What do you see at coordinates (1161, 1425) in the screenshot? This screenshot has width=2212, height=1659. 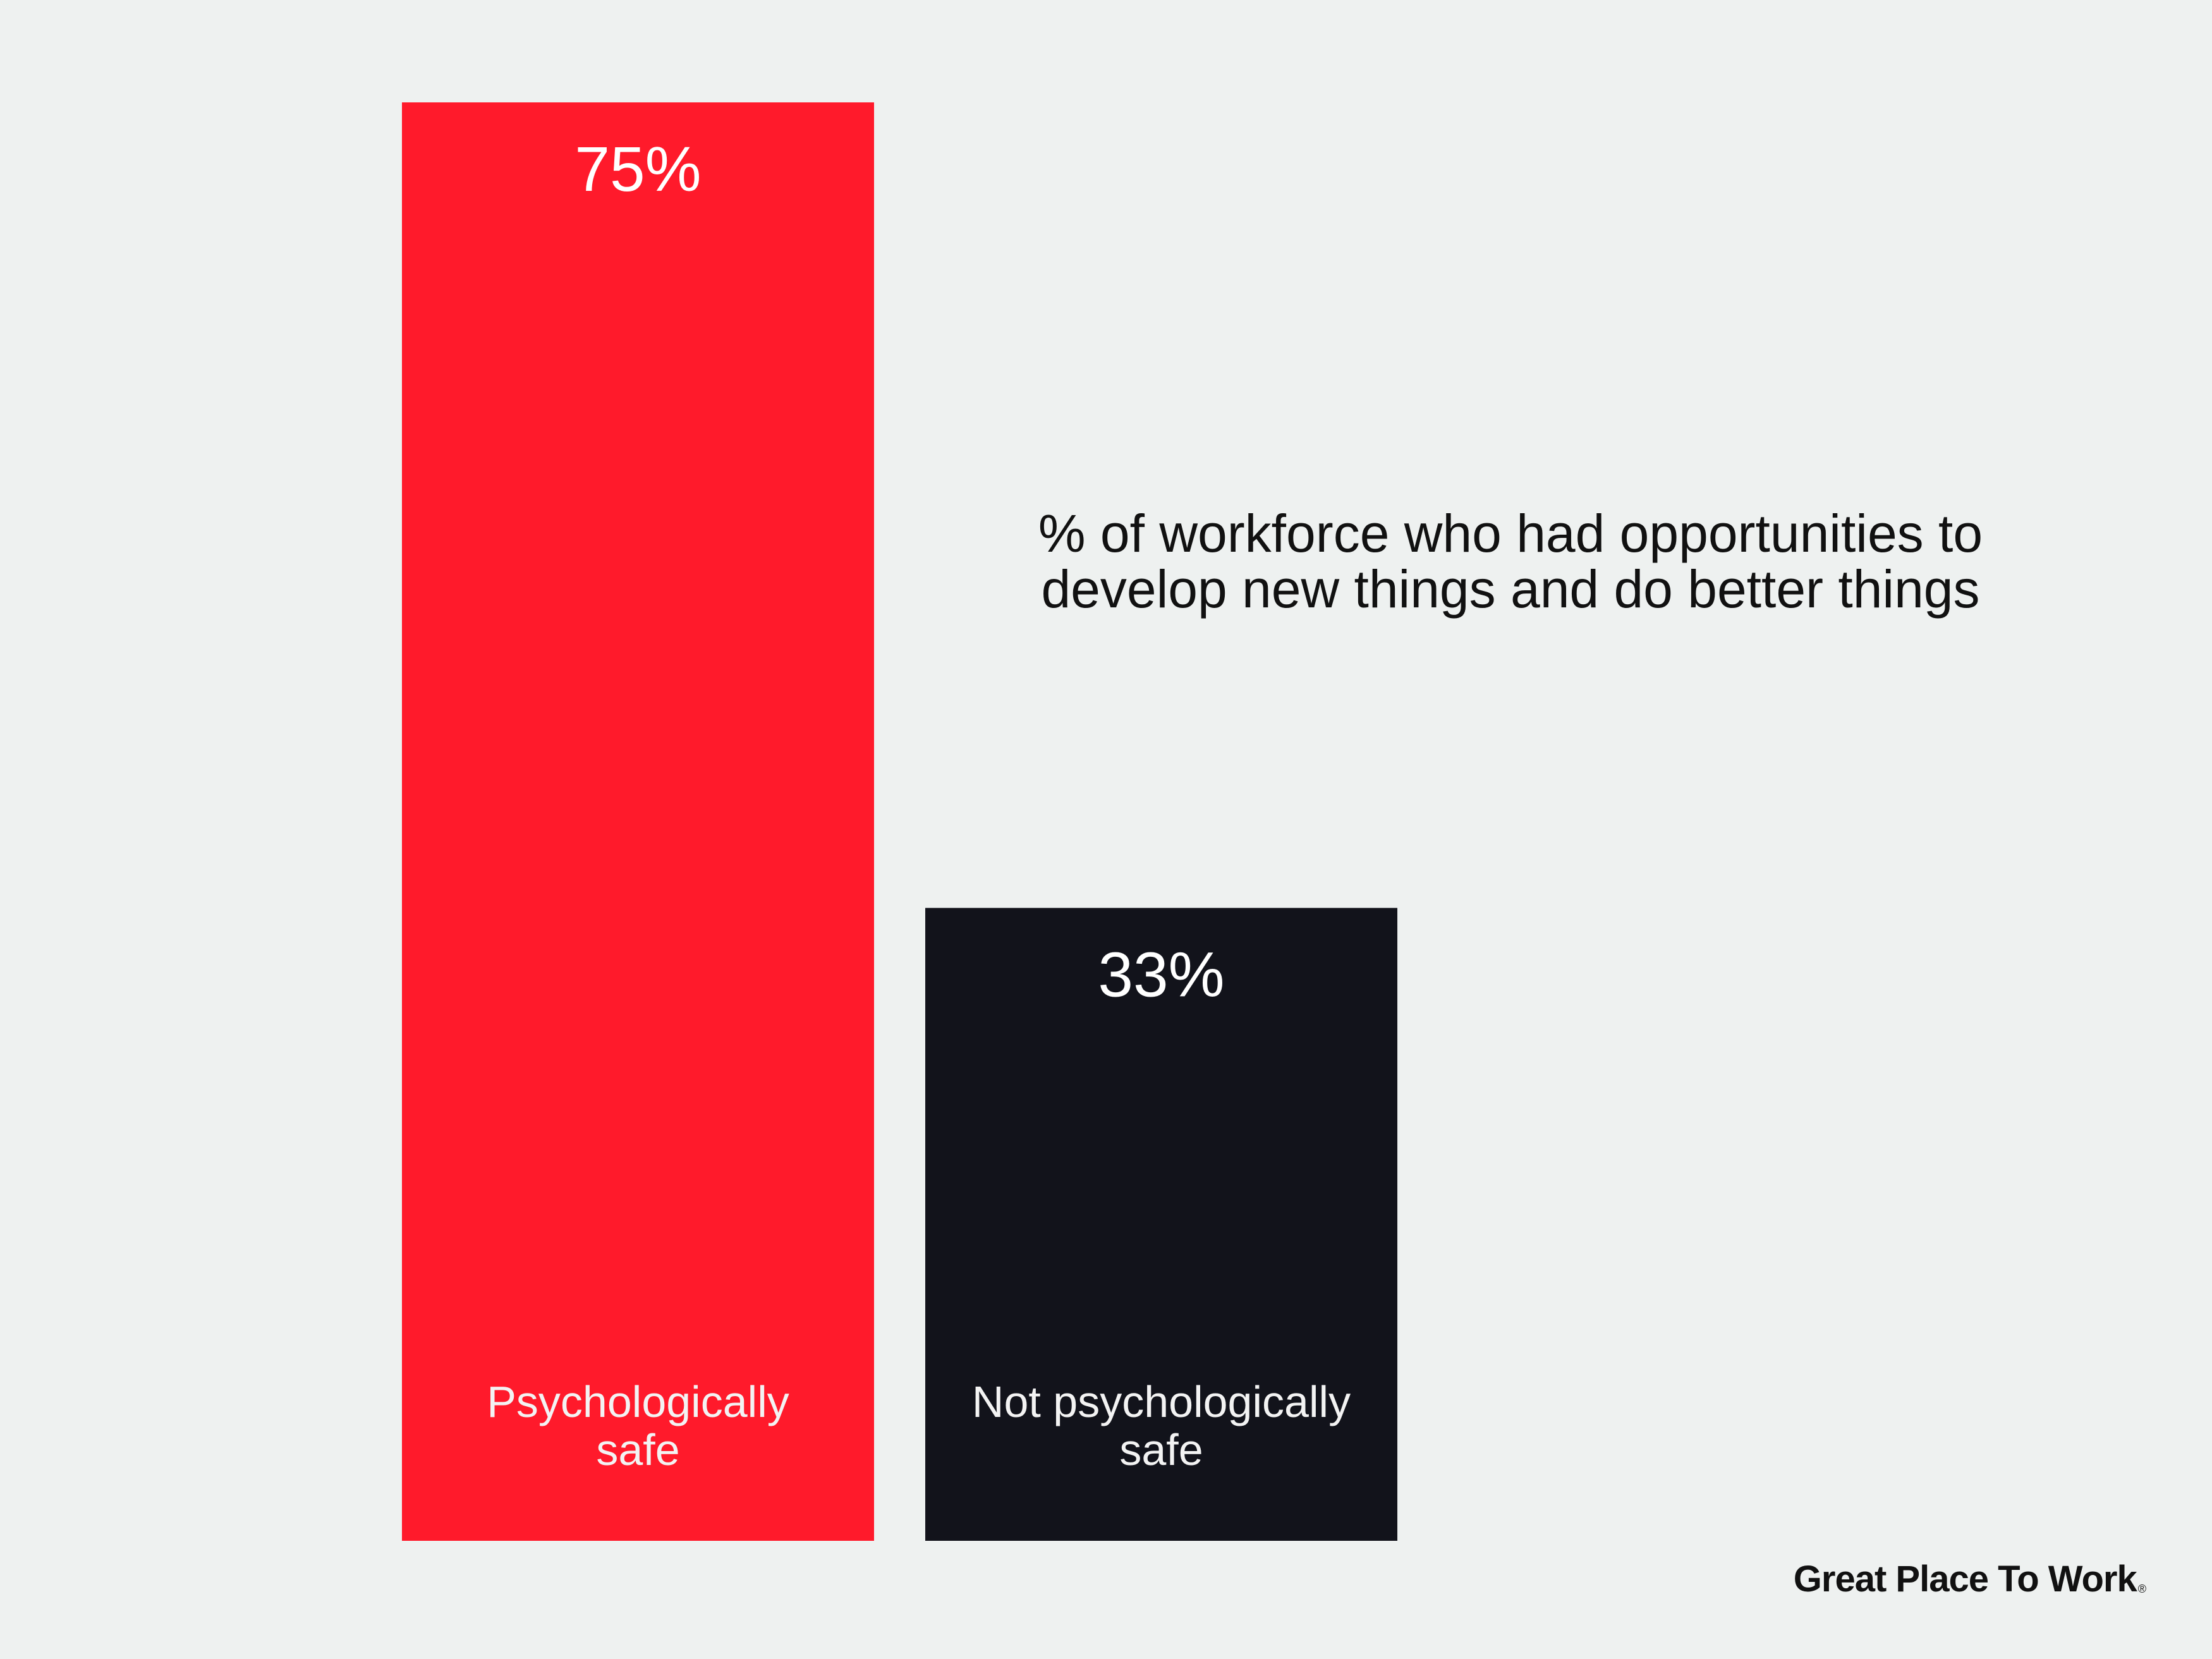 I see `category-label: Not psychologically safe` at bounding box center [1161, 1425].